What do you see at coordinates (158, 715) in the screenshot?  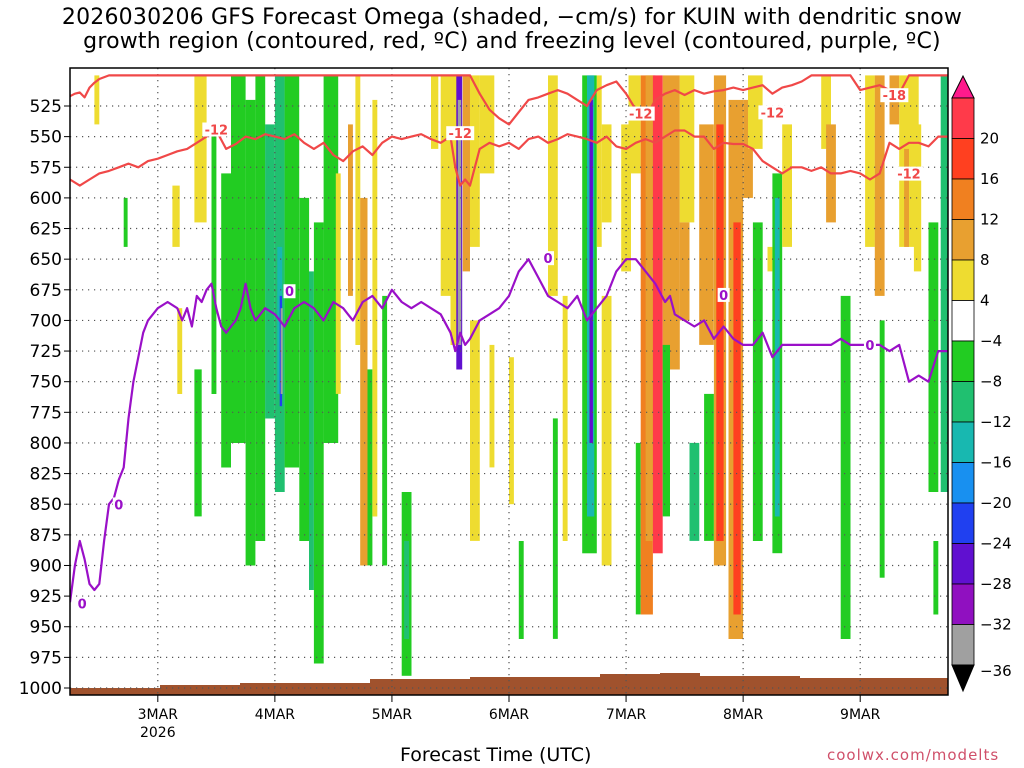 I see `time-tick-label: 3MAR` at bounding box center [158, 715].